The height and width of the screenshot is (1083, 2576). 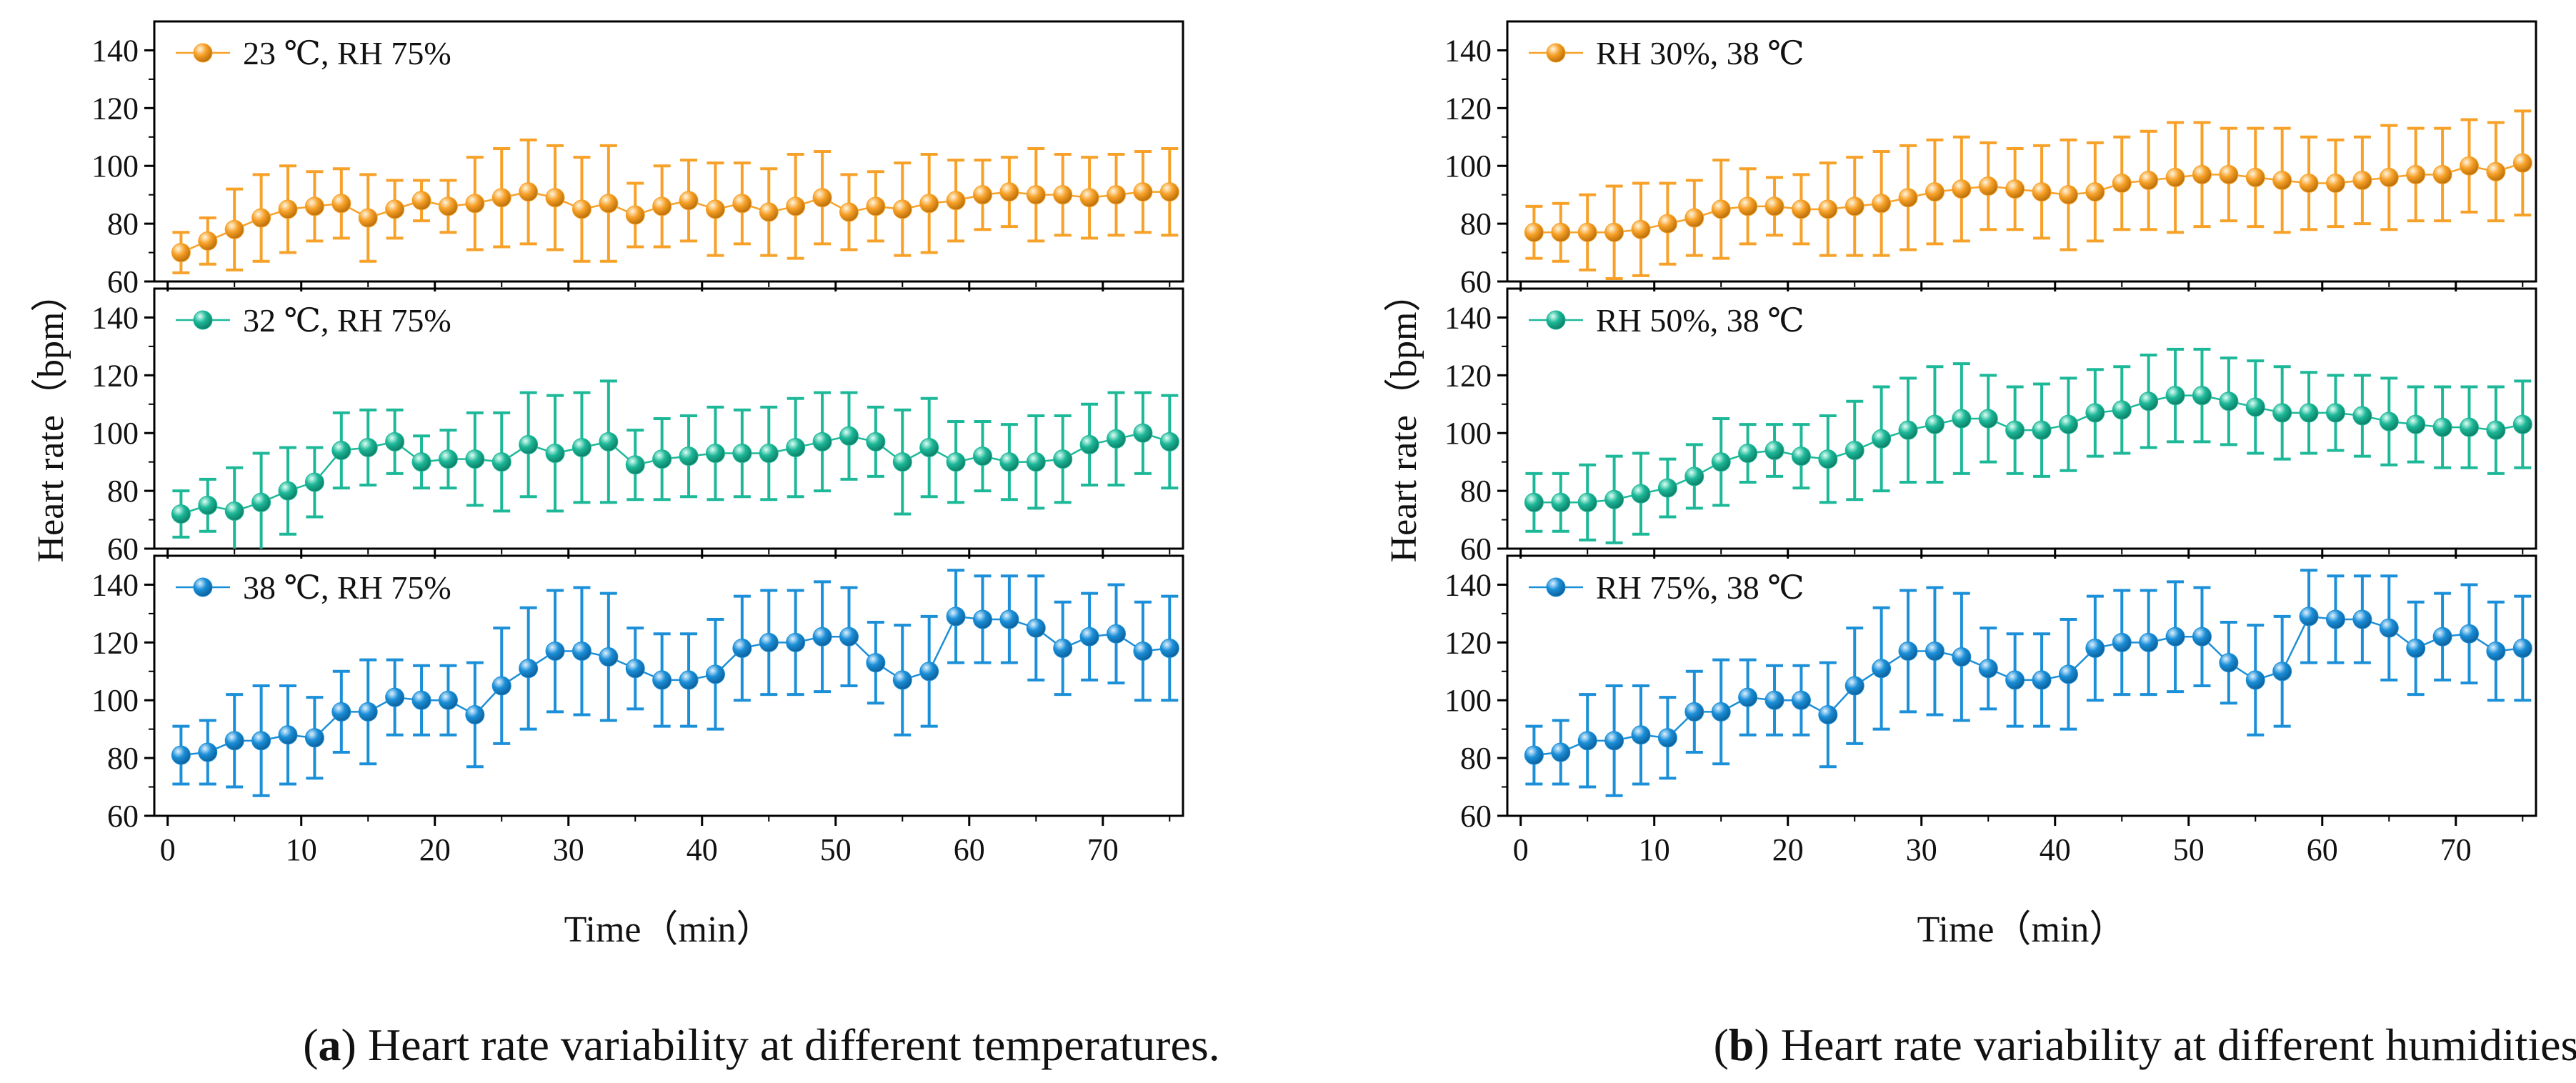 What do you see at coordinates (1700, 53) in the screenshot?
I see `legend-label: RH 30%, 38 ℃` at bounding box center [1700, 53].